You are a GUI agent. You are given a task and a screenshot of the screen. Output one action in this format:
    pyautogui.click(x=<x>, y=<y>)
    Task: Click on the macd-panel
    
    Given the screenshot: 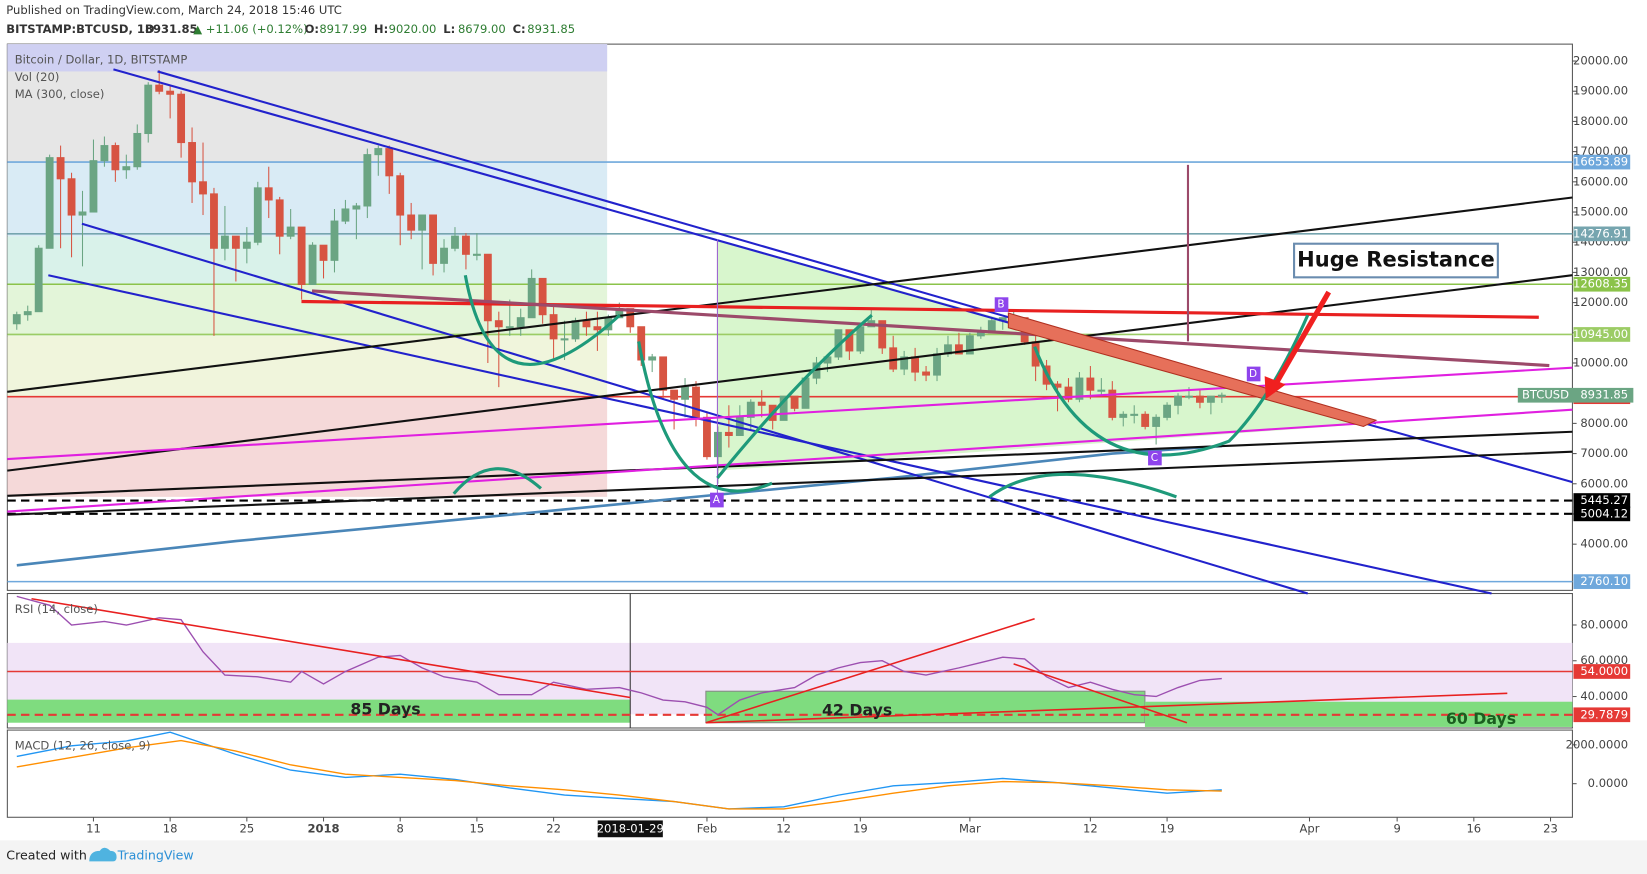 What is the action you would take?
    pyautogui.click(x=789, y=773)
    